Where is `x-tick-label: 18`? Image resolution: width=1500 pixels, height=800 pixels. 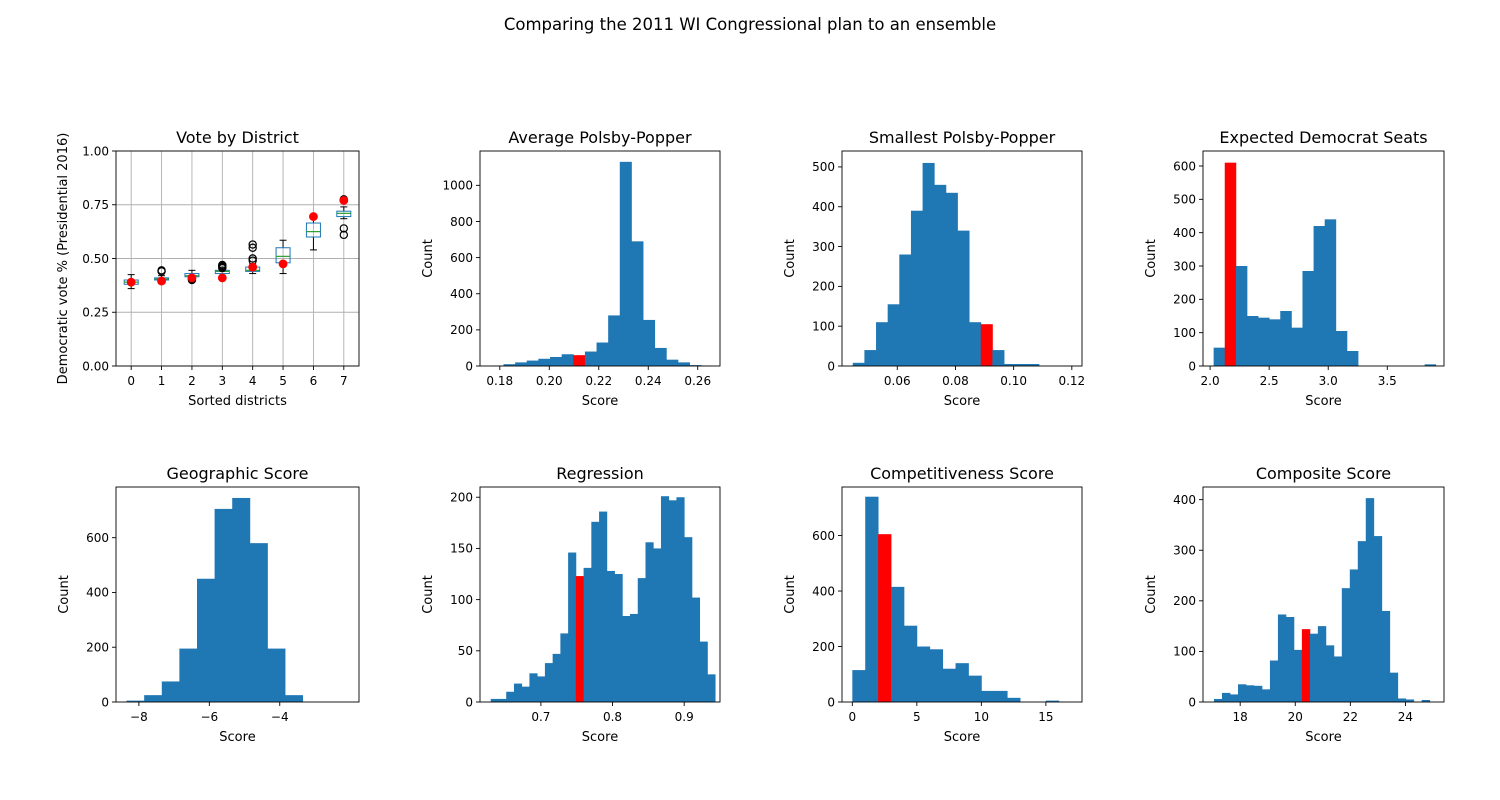 x-tick-label: 18 is located at coordinates (1240, 717).